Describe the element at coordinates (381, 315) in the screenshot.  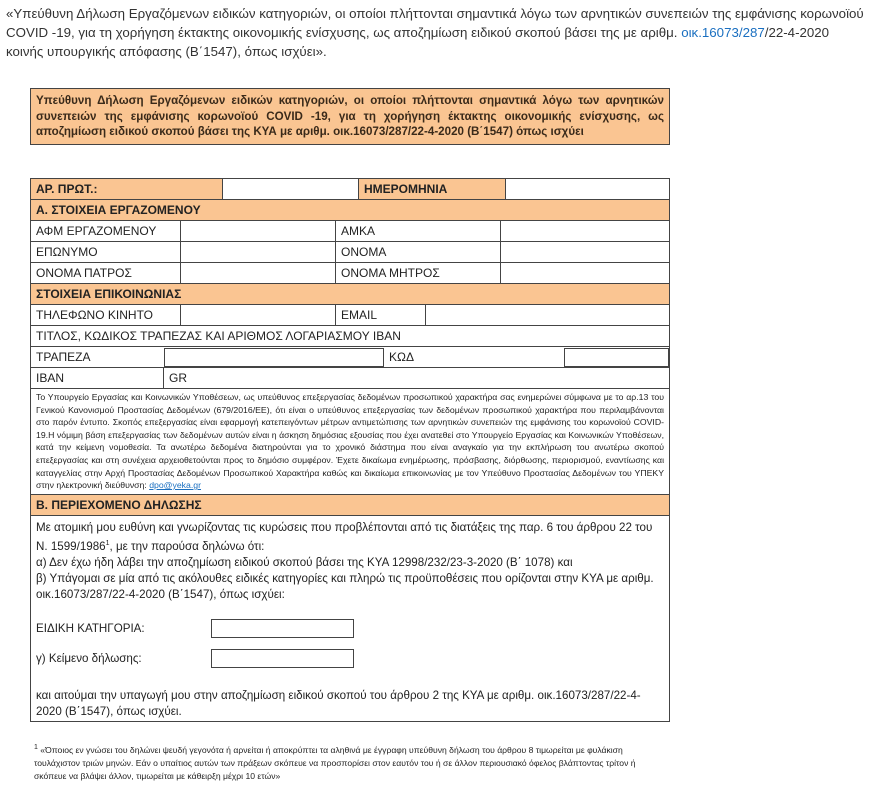
I see `field-label: EMAIL` at that location.